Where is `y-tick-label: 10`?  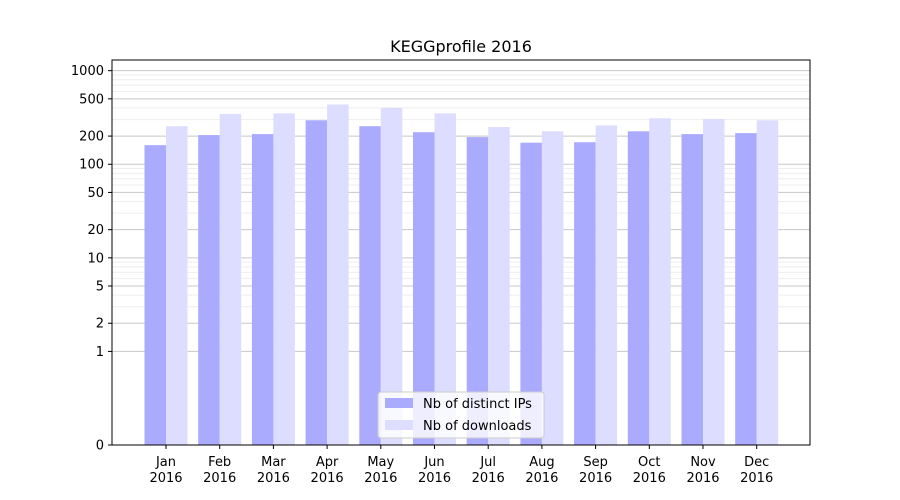
y-tick-label: 10 is located at coordinates (95, 258).